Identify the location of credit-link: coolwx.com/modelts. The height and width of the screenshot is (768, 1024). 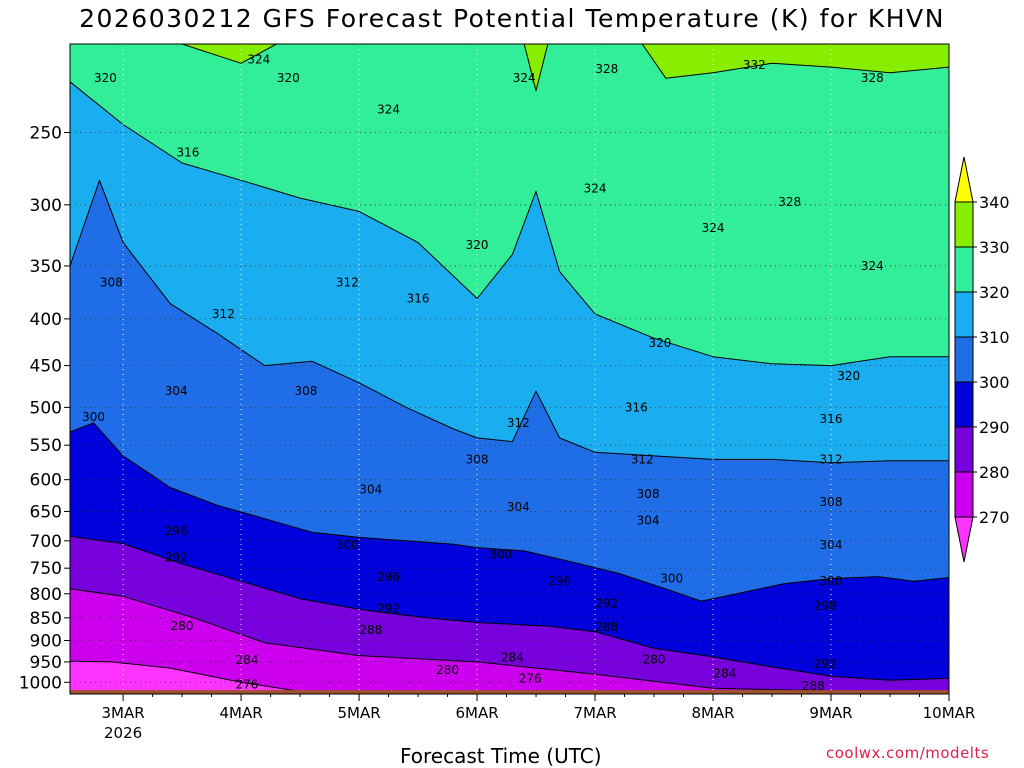
(908, 753).